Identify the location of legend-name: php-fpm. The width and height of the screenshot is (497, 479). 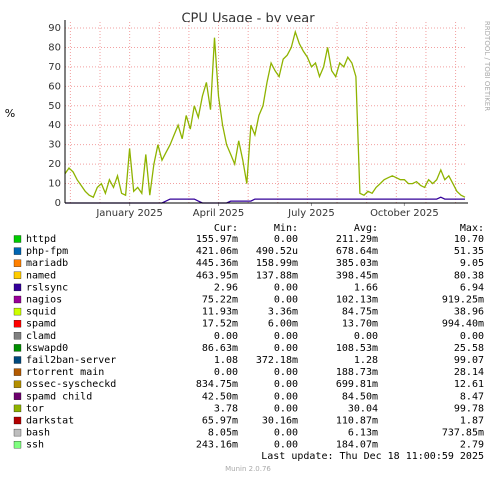
(47, 251).